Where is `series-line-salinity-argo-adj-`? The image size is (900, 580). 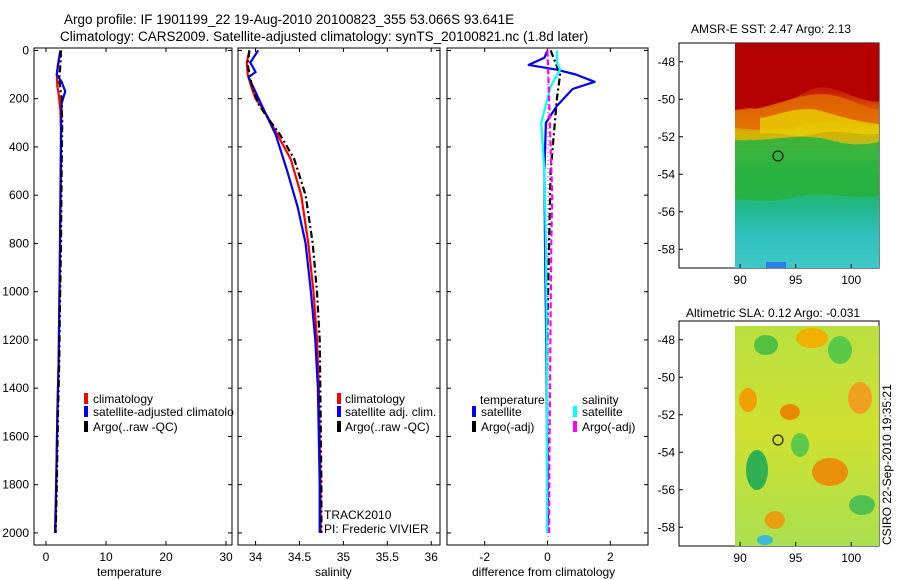 series-line-salinity-argo-adj- is located at coordinates (550, 291).